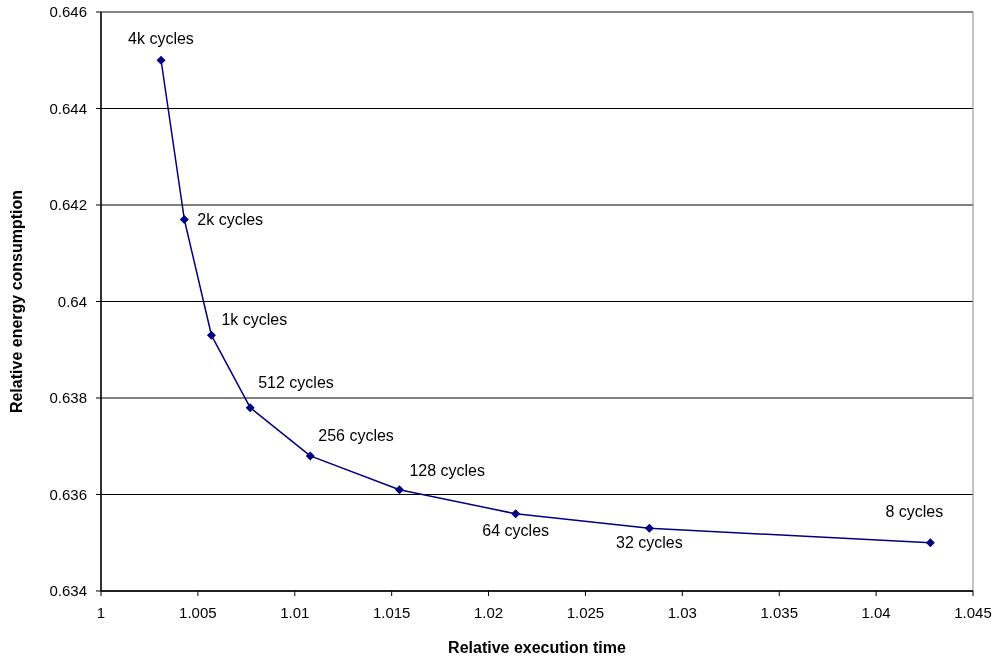 The width and height of the screenshot is (1008, 665). What do you see at coordinates (254, 320) in the screenshot?
I see `annotation: 1k cycles` at bounding box center [254, 320].